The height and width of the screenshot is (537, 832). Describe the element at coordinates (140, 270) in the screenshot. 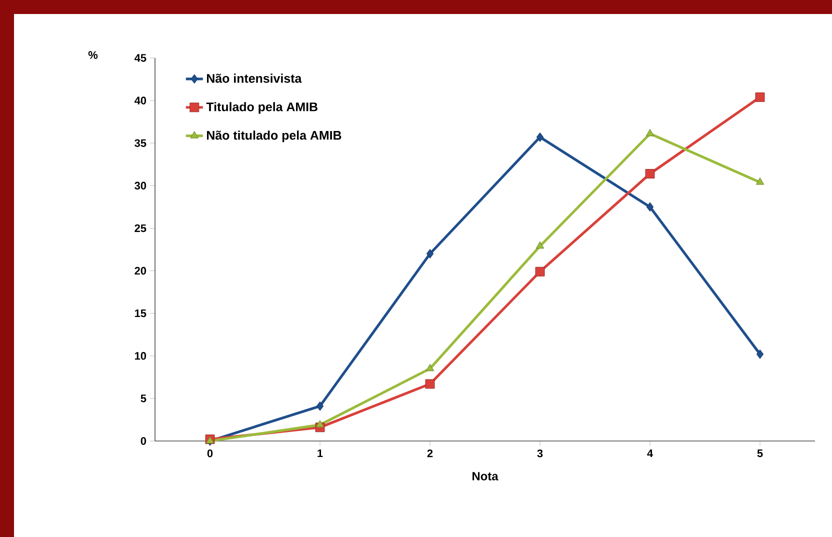

I see `y-tick-label: 20` at that location.